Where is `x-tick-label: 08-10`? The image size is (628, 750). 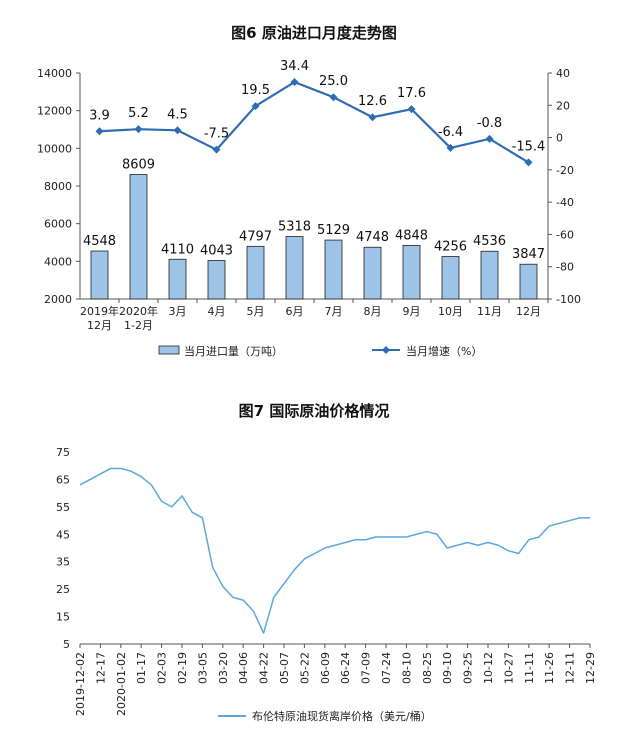 x-tick-label: 08-10 is located at coordinates (406, 668).